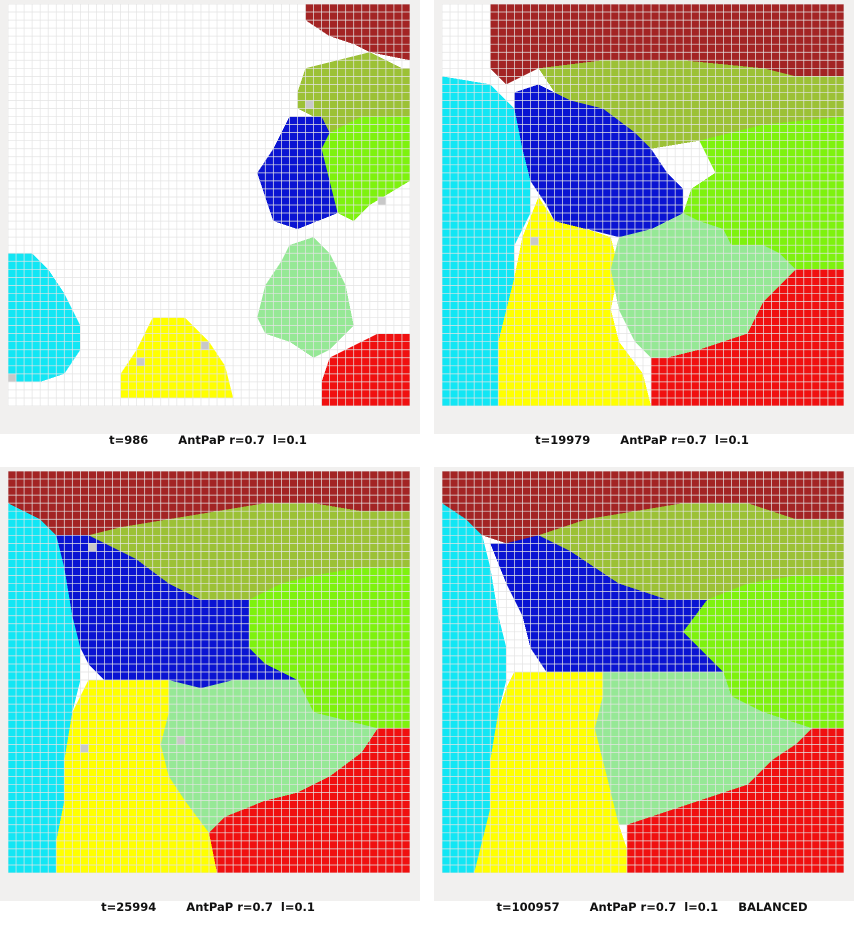 The width and height of the screenshot is (860, 937). Describe the element at coordinates (486, 241) in the screenshot. I see `region-cyan` at that location.